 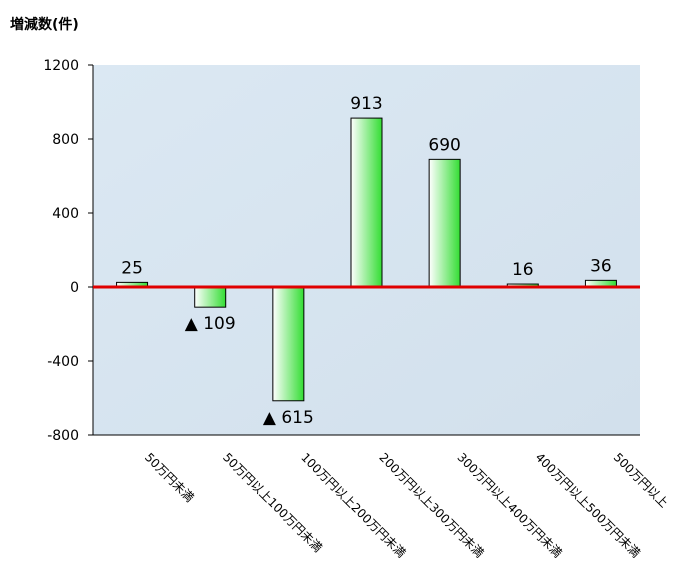 What do you see at coordinates (601, 266) in the screenshot?
I see `data-label: 36` at bounding box center [601, 266].